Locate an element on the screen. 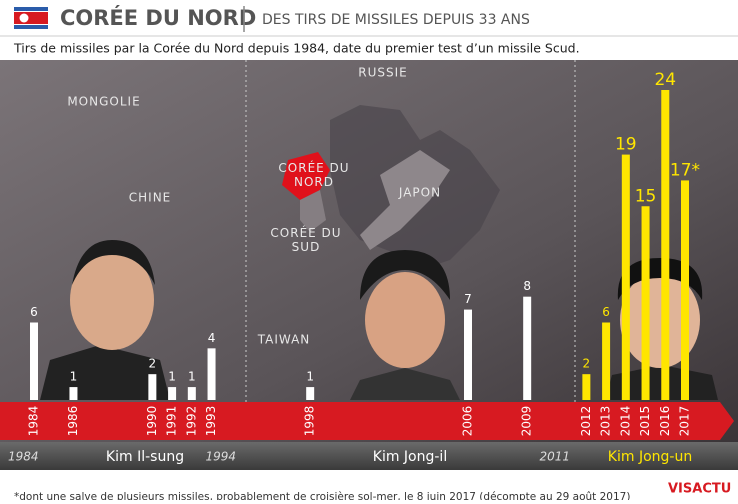  portrait-kim-jong-un is located at coordinates (661, 329).